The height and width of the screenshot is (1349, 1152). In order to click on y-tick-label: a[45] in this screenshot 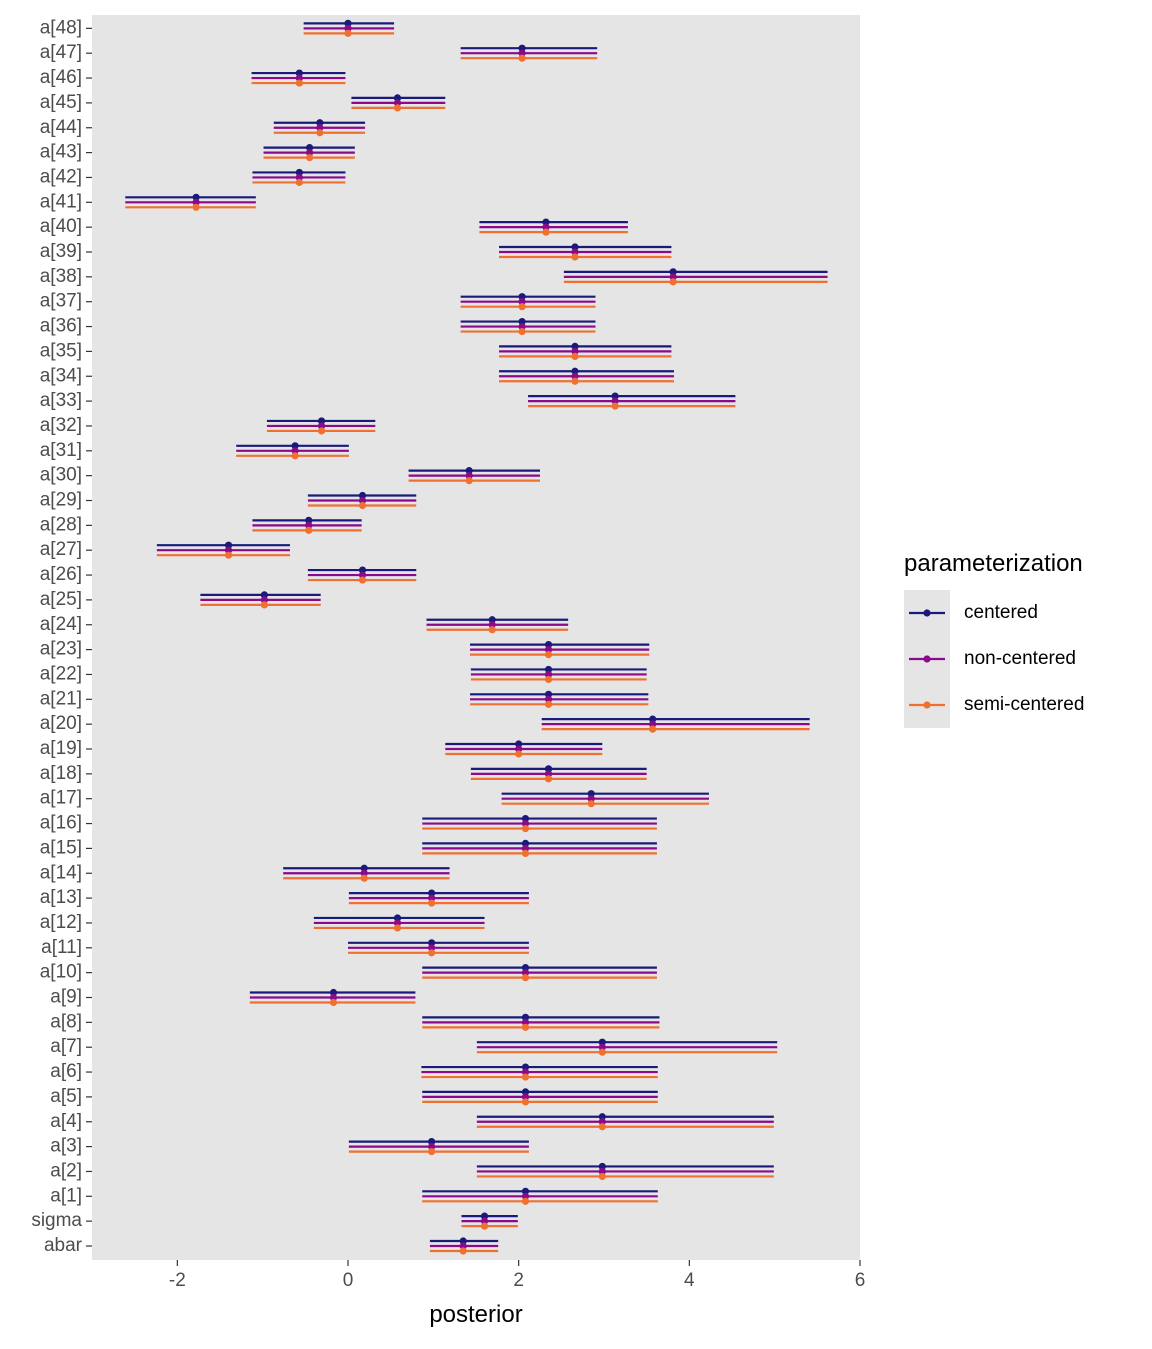, I will do `click(61, 102)`.